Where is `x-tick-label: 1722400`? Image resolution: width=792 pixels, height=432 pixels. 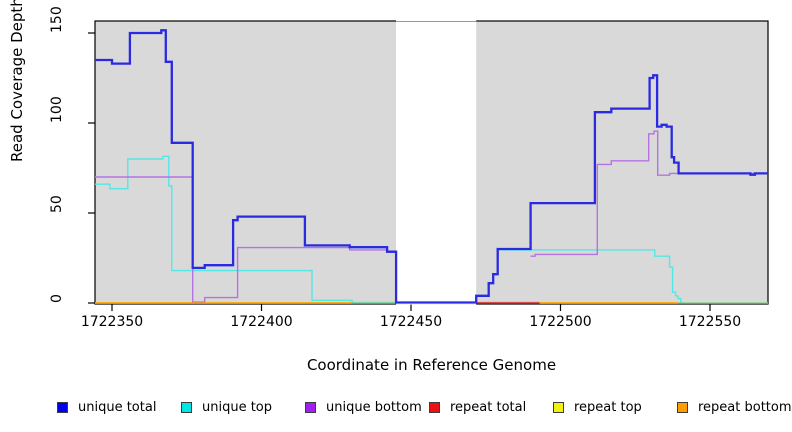
x-tick-label: 1722400 is located at coordinates (261, 322).